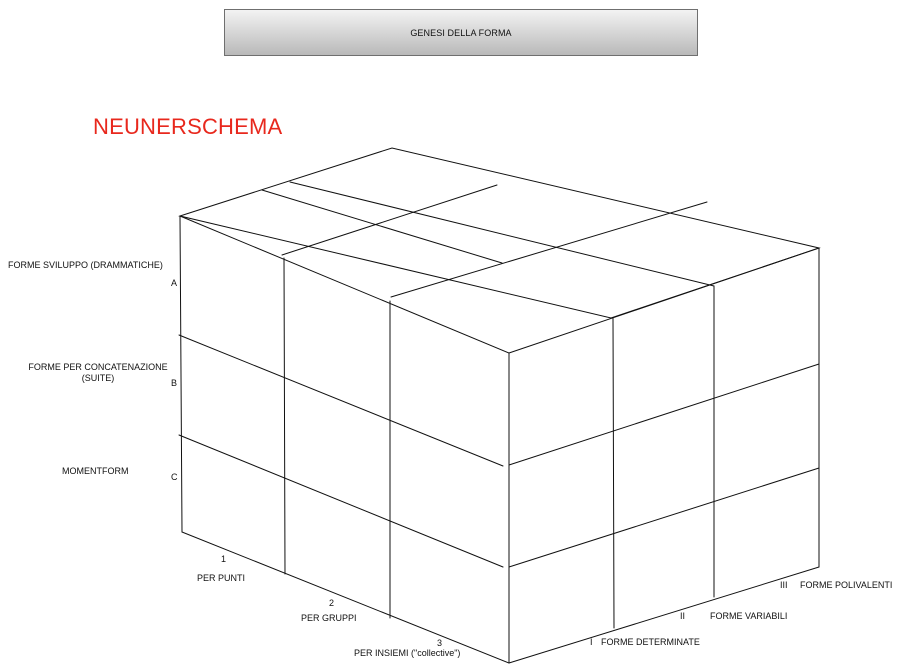 The height and width of the screenshot is (664, 913). Describe the element at coordinates (329, 618) in the screenshot. I see `front-axis-2-name: PER GRUPPI` at that location.